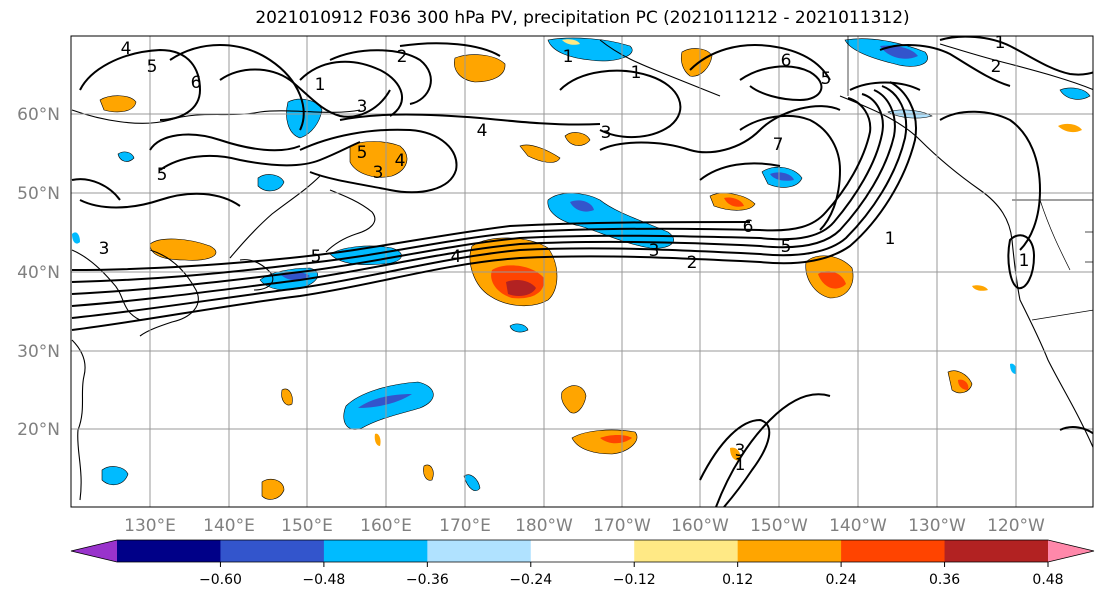  What do you see at coordinates (858, 526) in the screenshot?
I see `lon-label: 140°W` at bounding box center [858, 526].